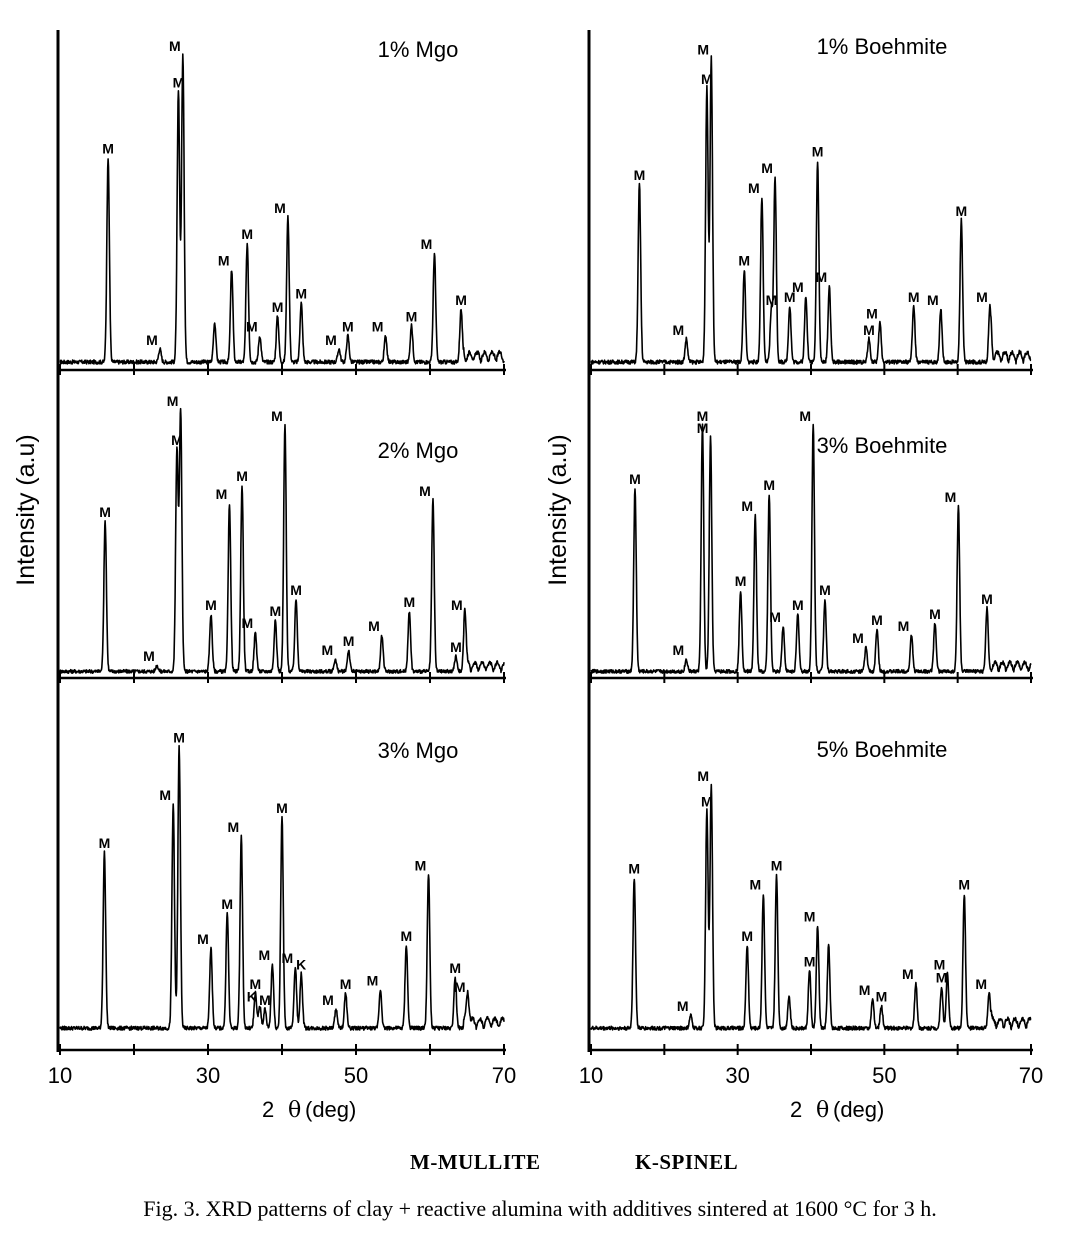 The image size is (1080, 1243). What do you see at coordinates (504, 1075) in the screenshot?
I see `x-tick-label: 70` at bounding box center [504, 1075].